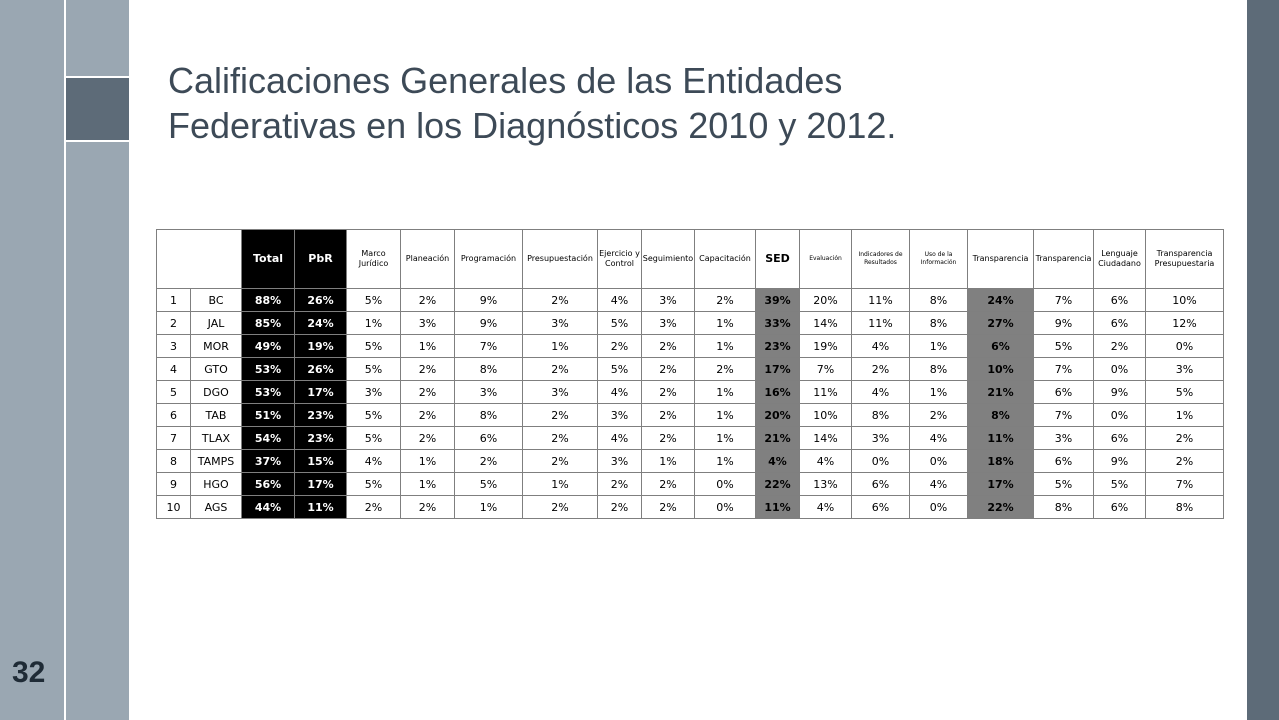 The image size is (1279, 720). Describe the element at coordinates (216, 438) in the screenshot. I see `entity-name: TLAX` at that location.